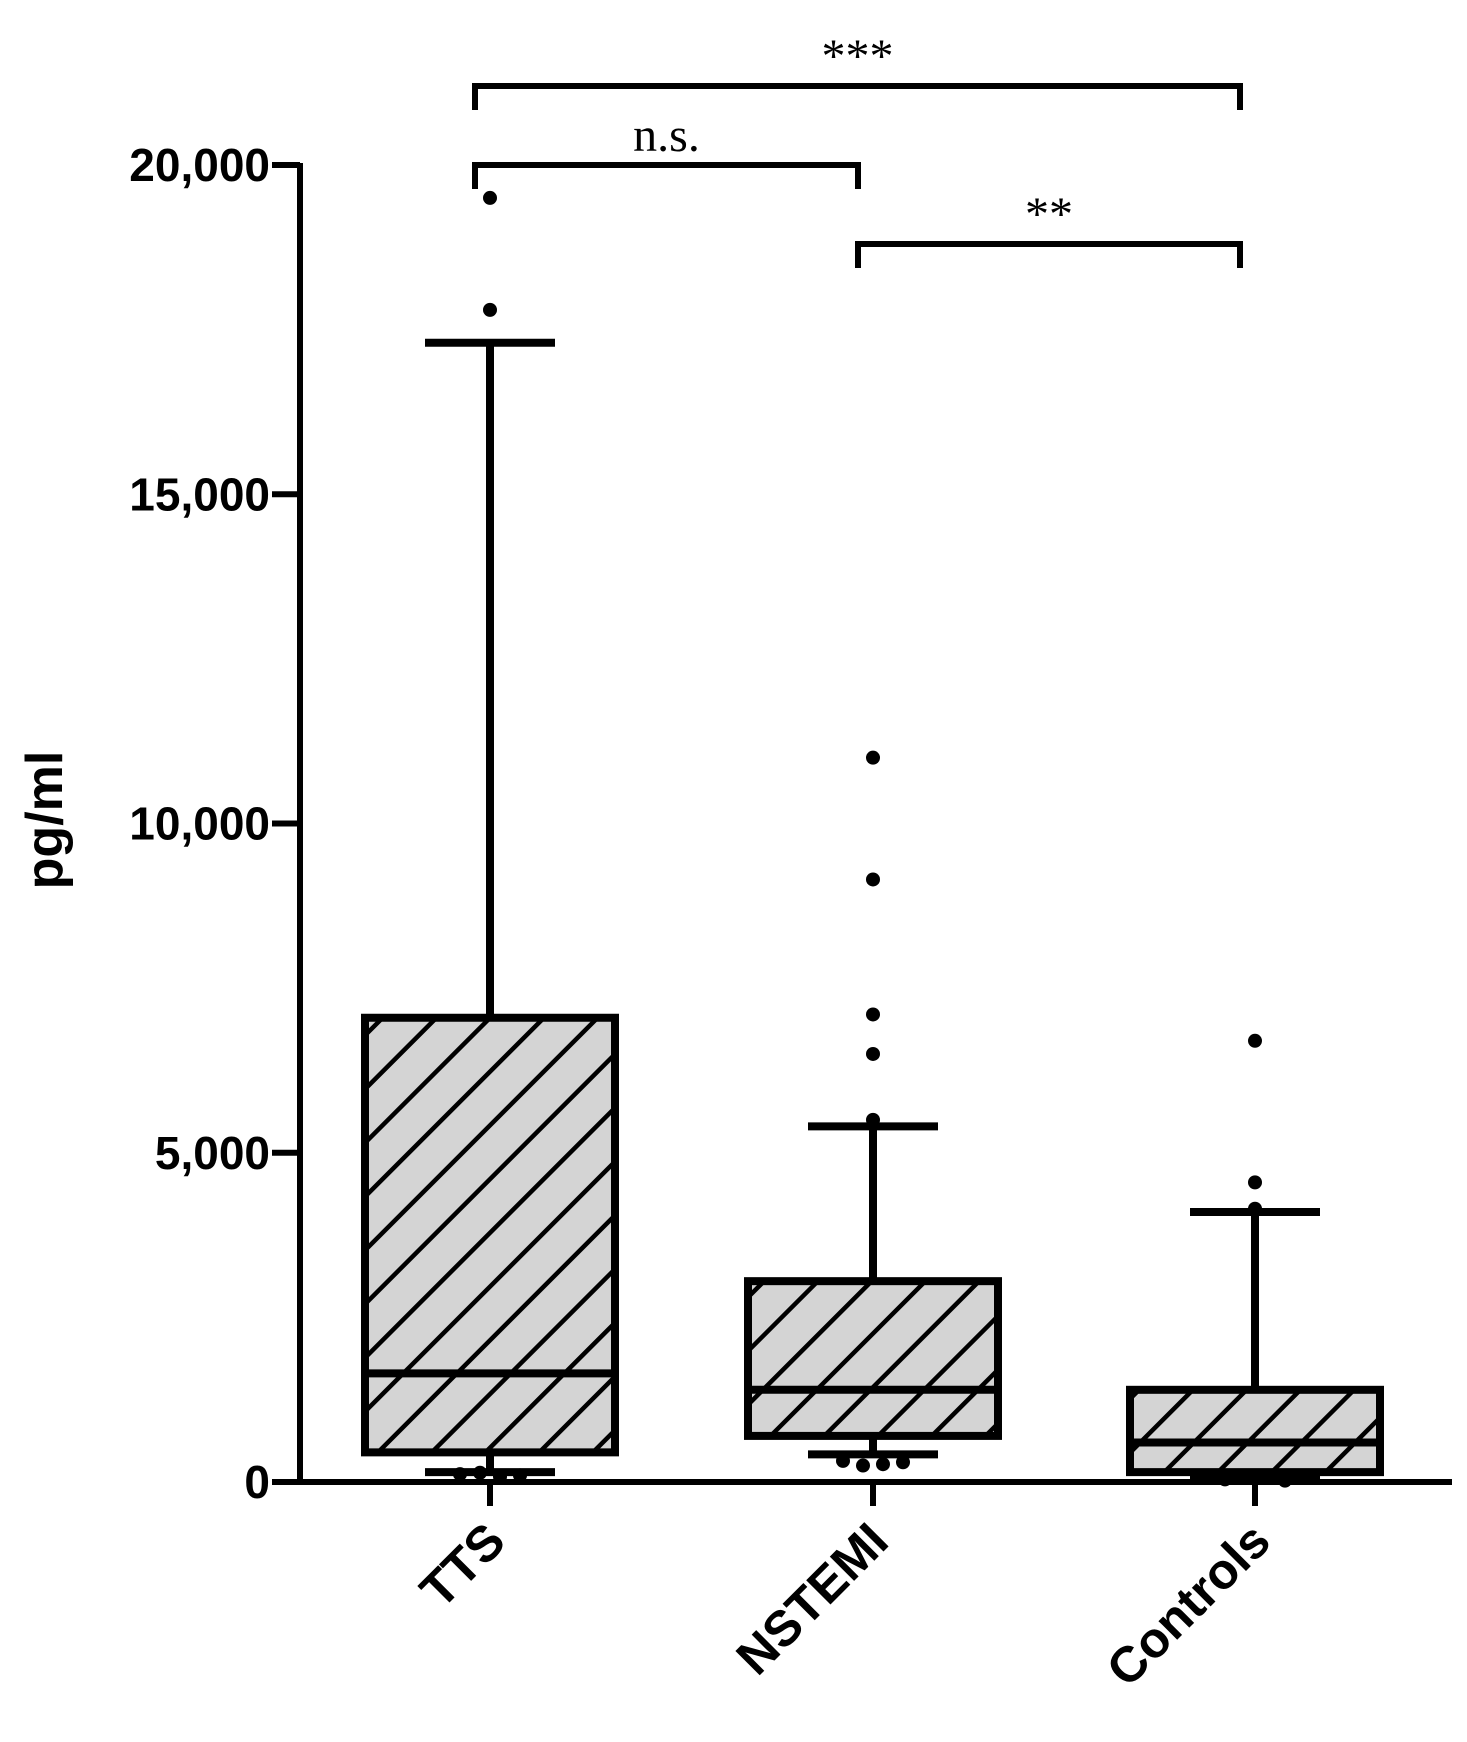  Describe the element at coordinates (212, 1153) in the screenshot. I see `y-tick-label: 5,000` at that location.